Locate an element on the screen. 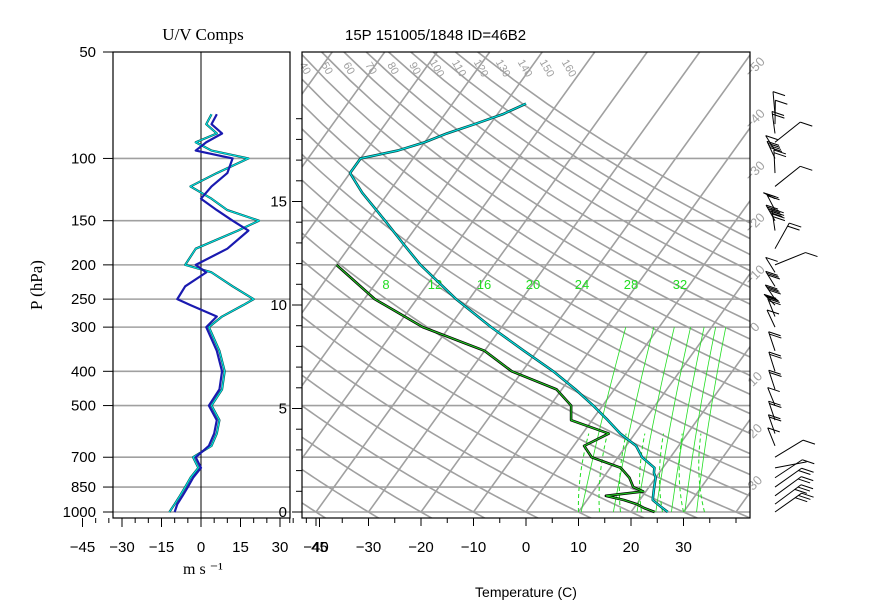 Image resolution: width=887 pixels, height=600 pixels. pressure-tick-label-400: 400 is located at coordinates (83, 371).